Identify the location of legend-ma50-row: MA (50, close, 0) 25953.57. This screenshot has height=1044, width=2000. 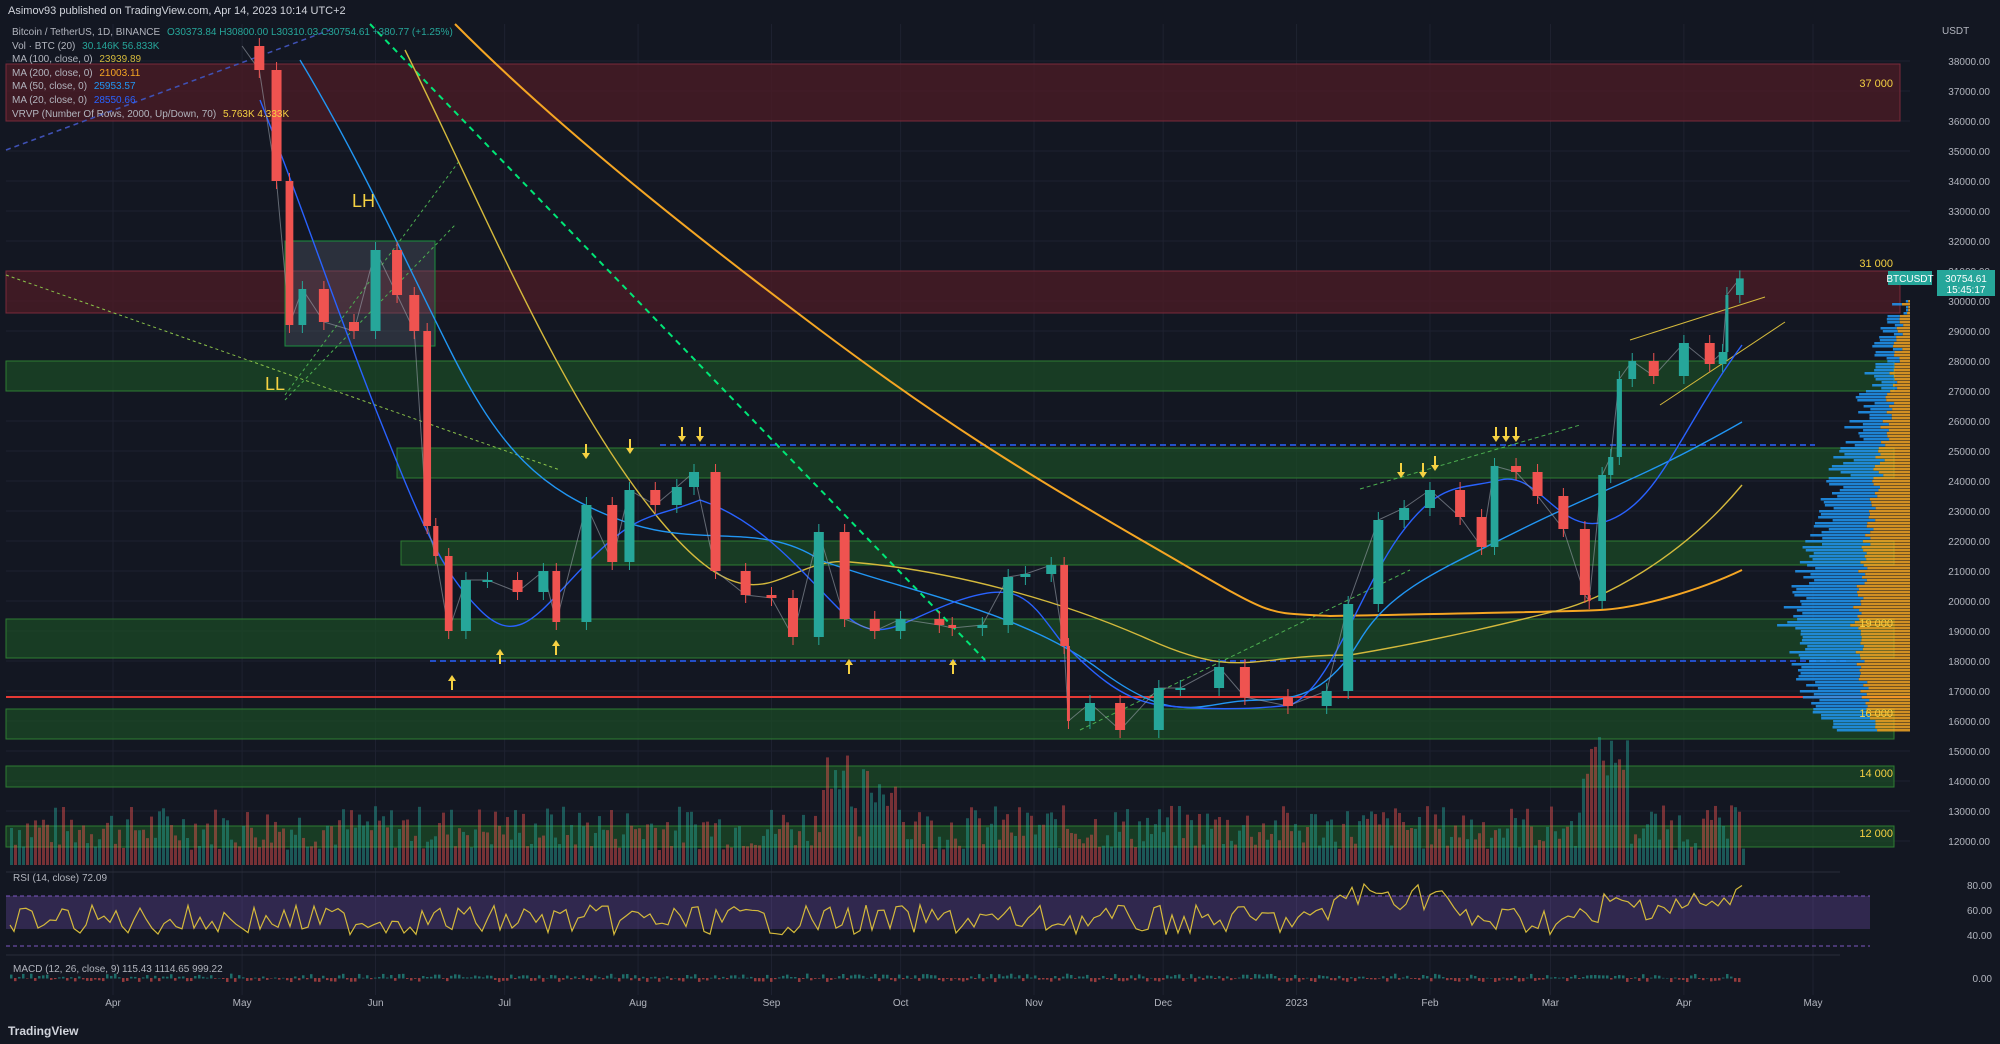
(232, 87).